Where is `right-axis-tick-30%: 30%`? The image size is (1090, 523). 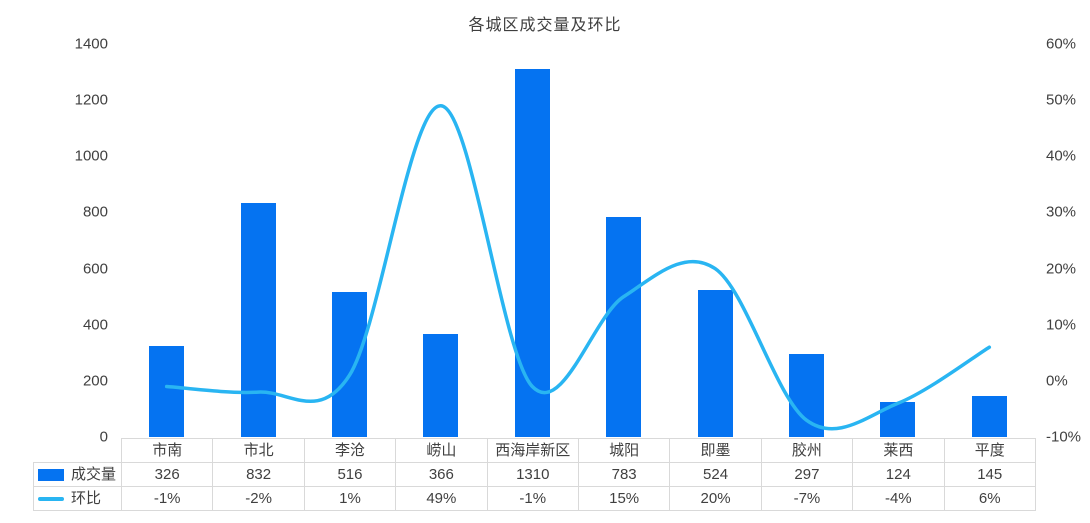
right-axis-tick-30%: 30% is located at coordinates (1061, 212).